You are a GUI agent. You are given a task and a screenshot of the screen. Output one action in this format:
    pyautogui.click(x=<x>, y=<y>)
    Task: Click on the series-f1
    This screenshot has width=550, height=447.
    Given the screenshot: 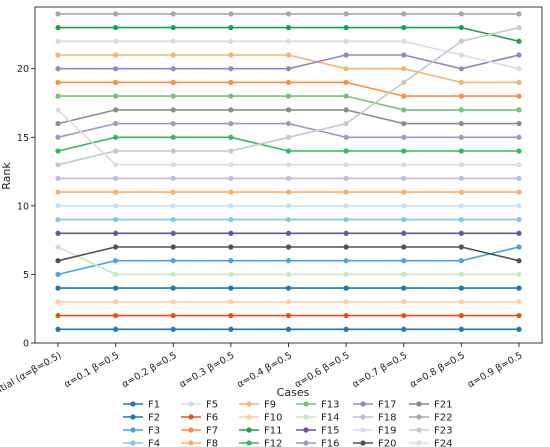 What is the action you would take?
    pyautogui.click(x=288, y=329)
    